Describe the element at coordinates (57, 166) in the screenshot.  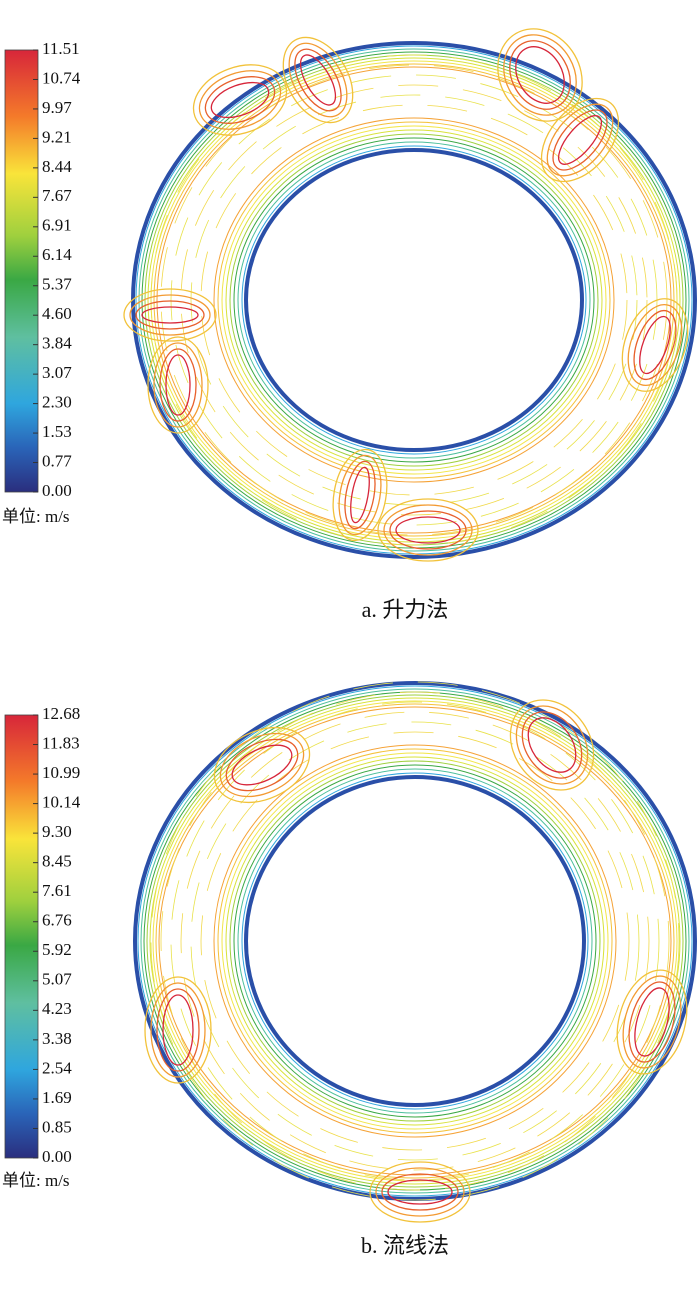
I see `colorbar-tick-label: 8.44` at that location.